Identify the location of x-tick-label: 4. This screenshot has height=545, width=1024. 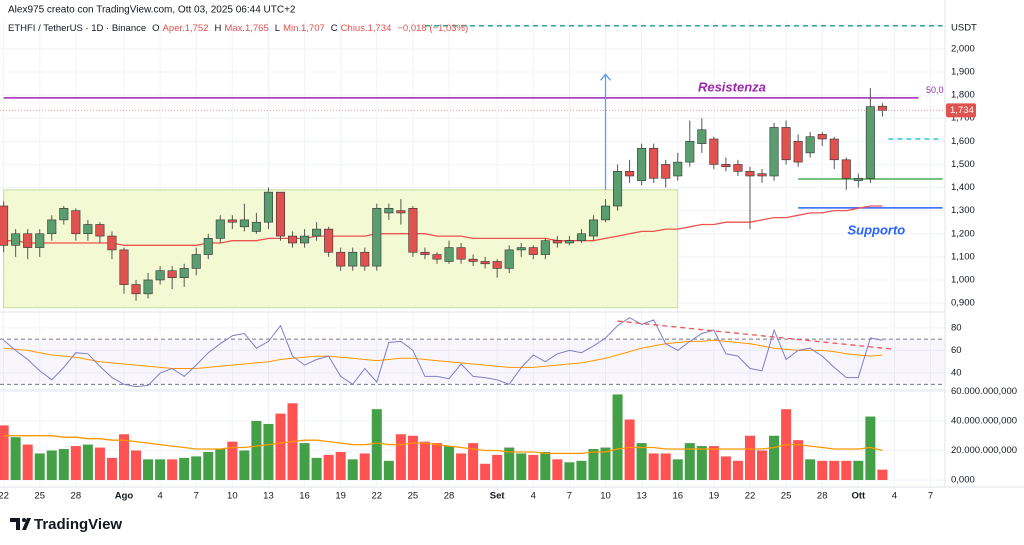
(894, 496).